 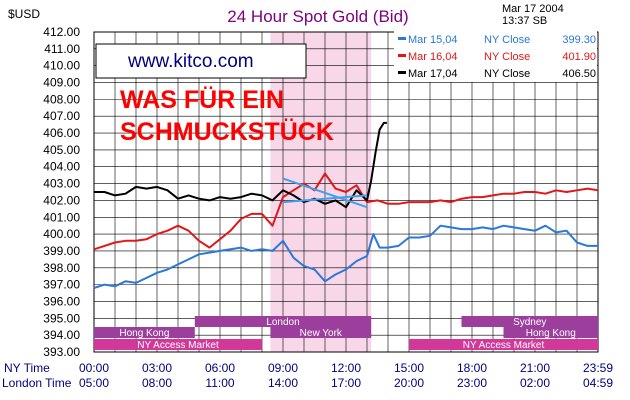 I want to click on y-tick-label: 402.00, so click(x=61, y=200).